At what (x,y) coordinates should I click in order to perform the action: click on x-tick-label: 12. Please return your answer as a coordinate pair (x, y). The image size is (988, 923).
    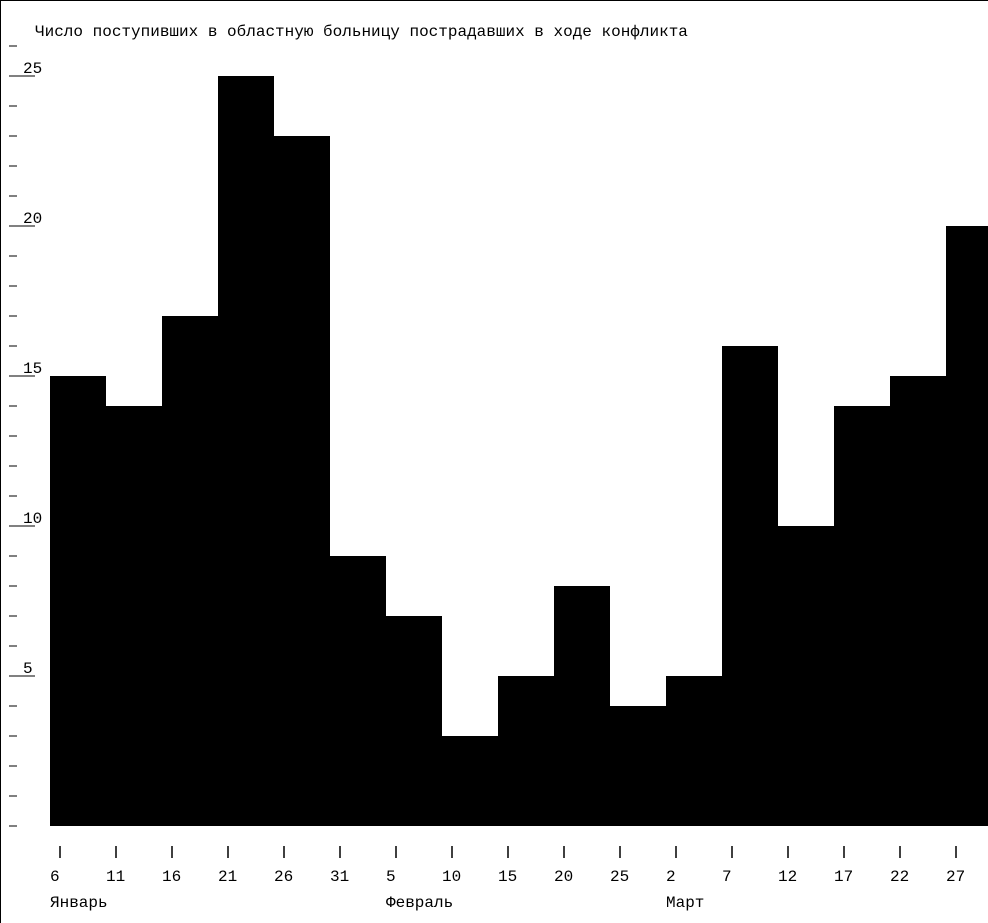
    Looking at the image, I should click on (787, 877).